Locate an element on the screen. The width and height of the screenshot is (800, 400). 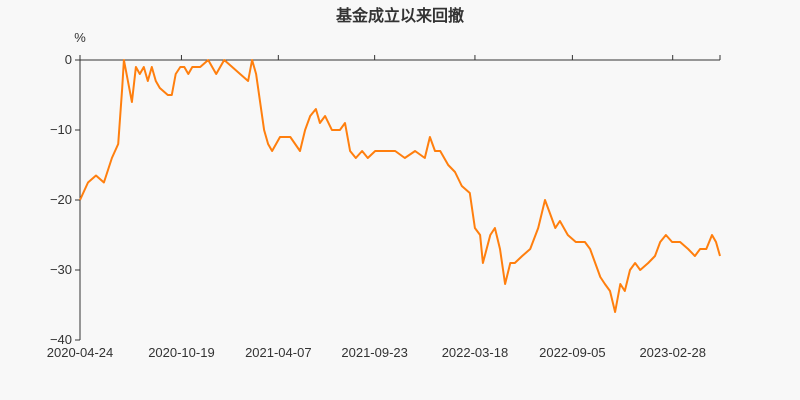
chart-title: 基金成立以来回撤 is located at coordinates (399, 15).